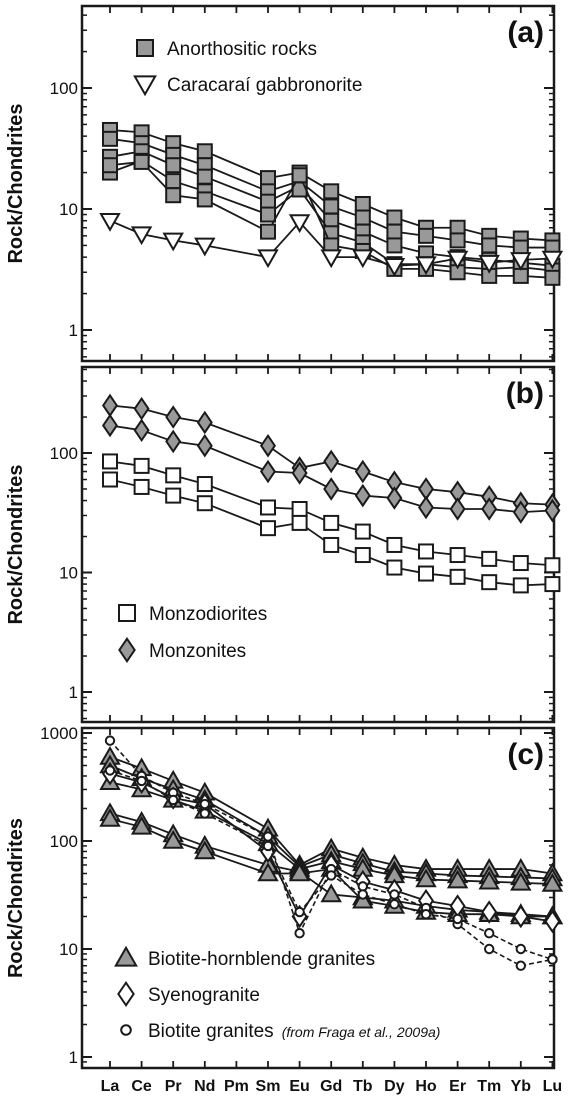 The height and width of the screenshot is (1100, 572). I want to click on x-tick-label: Eu, so click(299, 1086).